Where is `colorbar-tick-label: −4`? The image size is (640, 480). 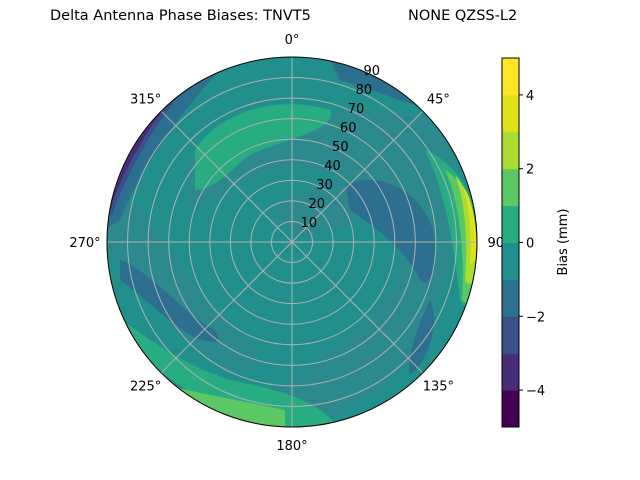
colorbar-tick-label: −4 is located at coordinates (535, 391).